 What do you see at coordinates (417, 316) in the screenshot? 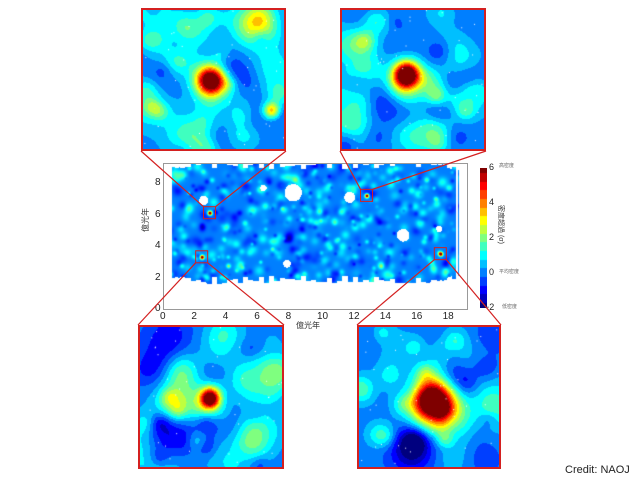
I see `x-tick-label: 16` at bounding box center [417, 316].